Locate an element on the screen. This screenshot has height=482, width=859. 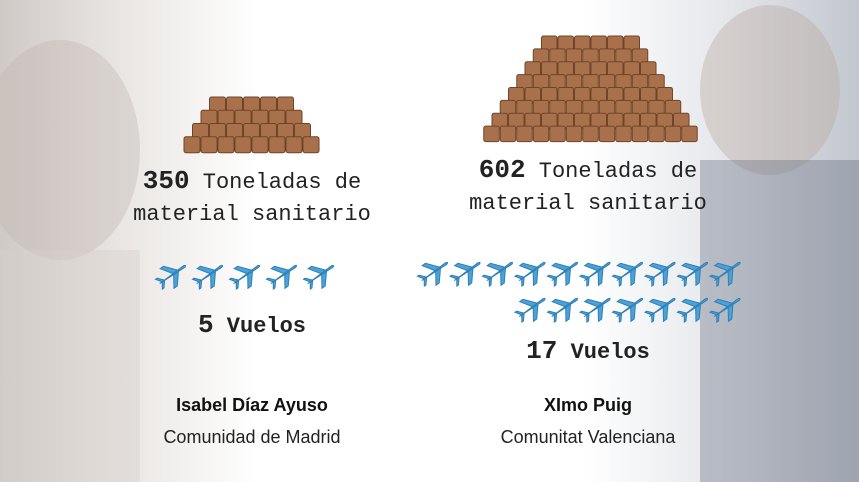
flights-line: 5 Vuelos is located at coordinates (252, 325).